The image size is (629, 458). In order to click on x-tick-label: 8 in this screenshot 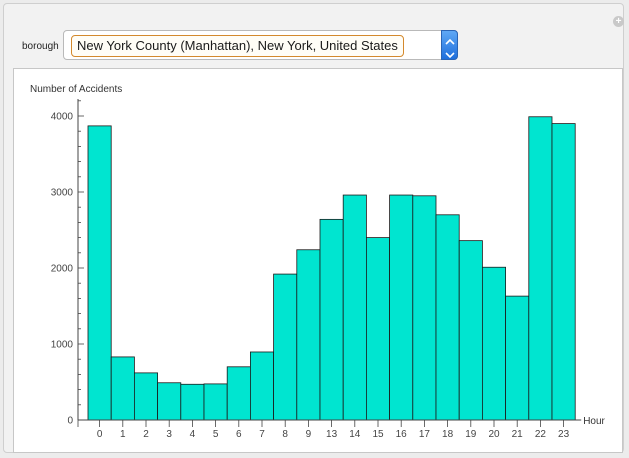, I will do `click(285, 434)`.